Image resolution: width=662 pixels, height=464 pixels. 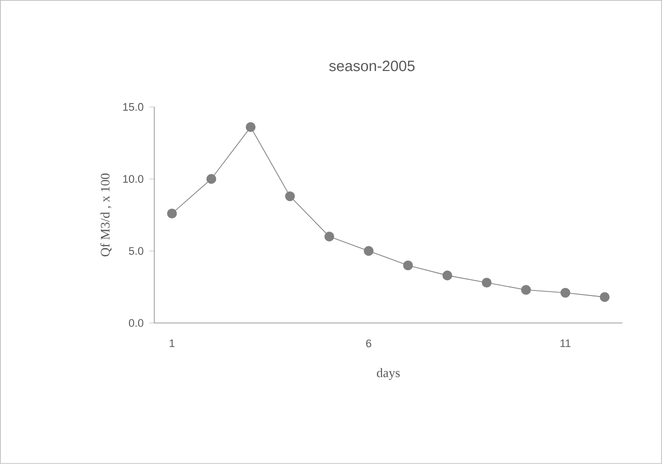 What do you see at coordinates (133, 179) in the screenshot?
I see `y-tick-label: 10.0` at bounding box center [133, 179].